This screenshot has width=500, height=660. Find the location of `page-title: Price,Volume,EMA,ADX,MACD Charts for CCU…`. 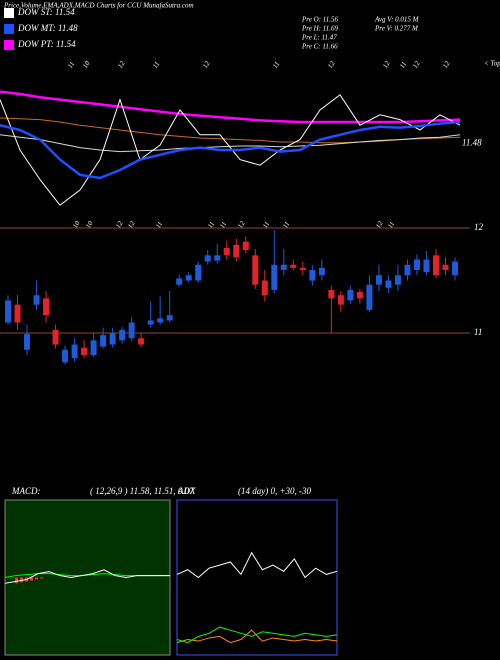

page-title: Price,Volume,EMA,ADX,MACD Charts for CCU… is located at coordinates (98, 6).